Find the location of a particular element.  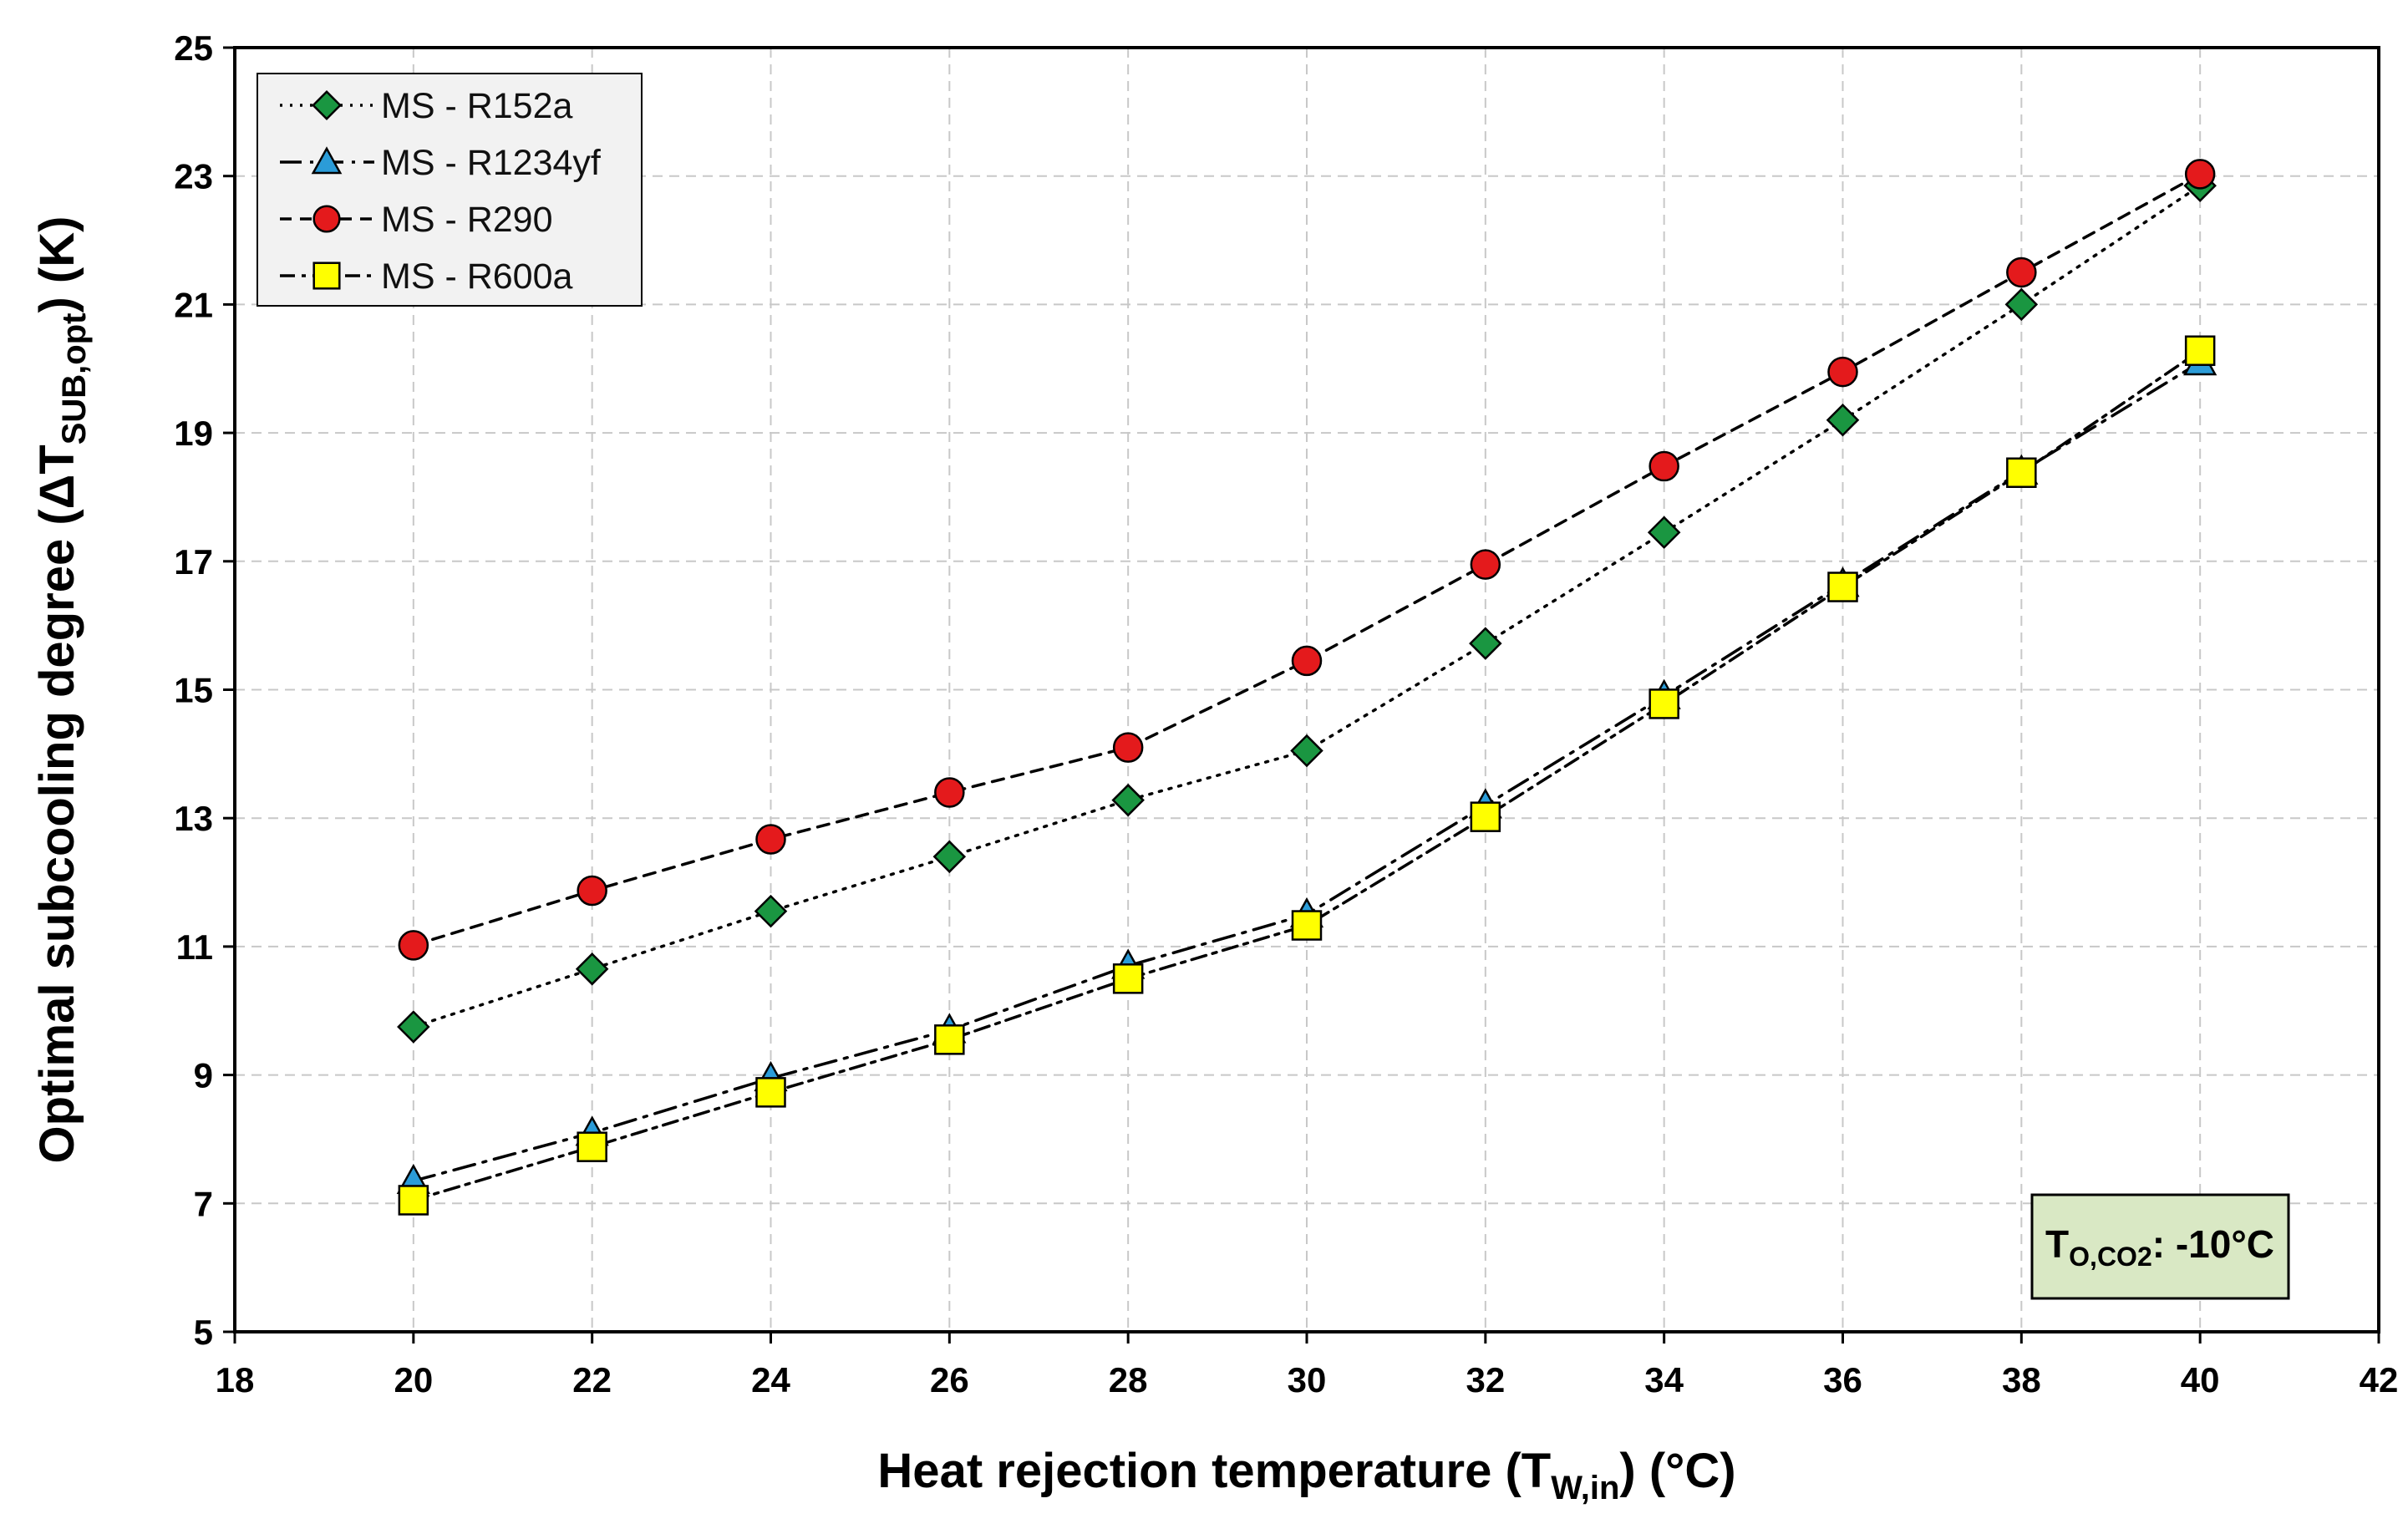

legend-marker-circle is located at coordinates (326, 219).